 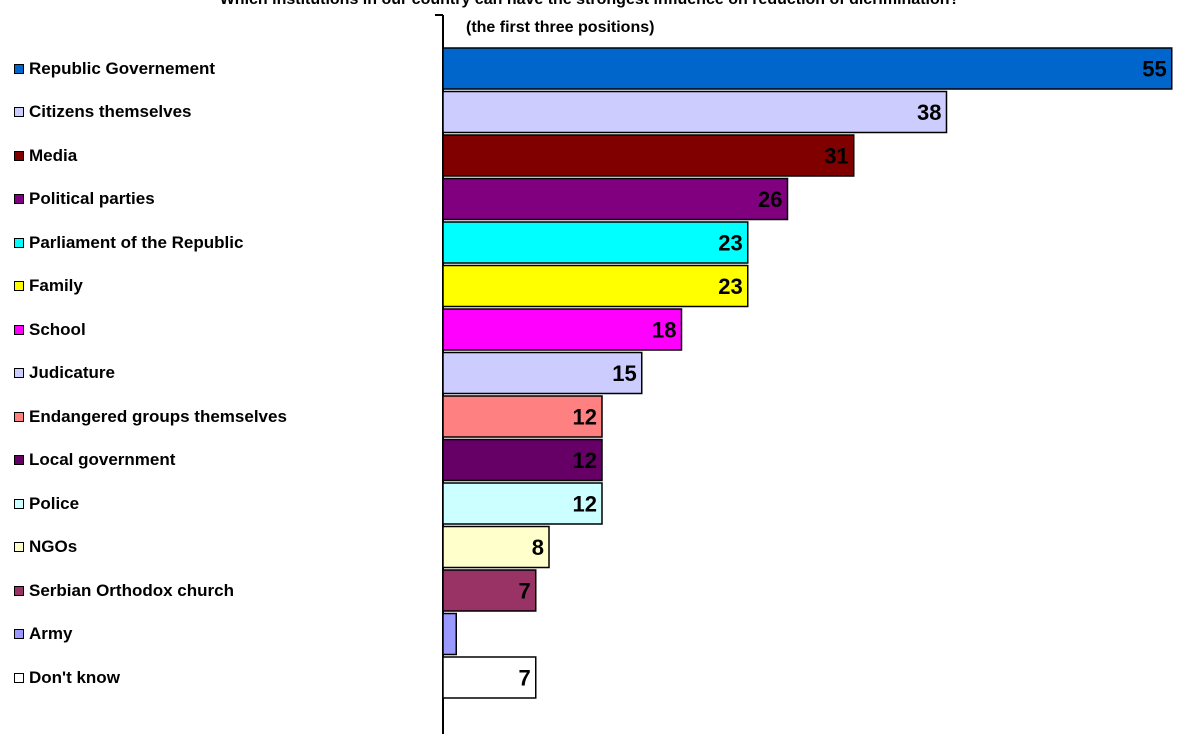 I want to click on legend-item: Don't know, so click(x=67, y=678).